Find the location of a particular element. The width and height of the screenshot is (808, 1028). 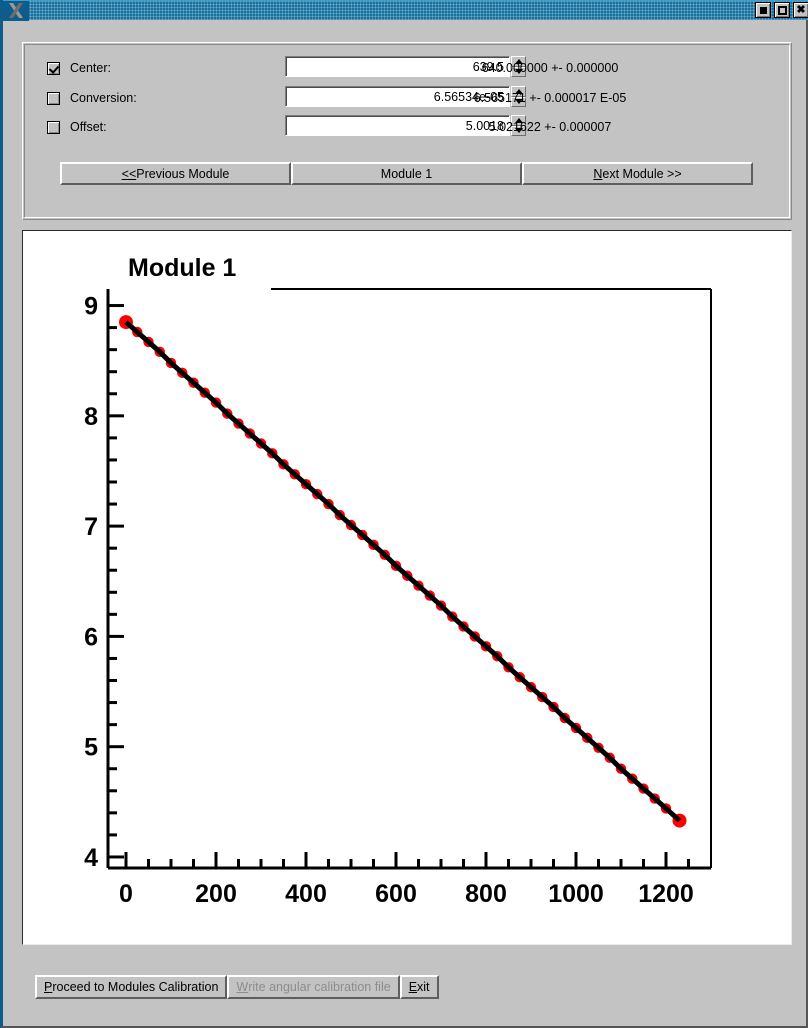

write-mnemonic: W is located at coordinates (242, 987).